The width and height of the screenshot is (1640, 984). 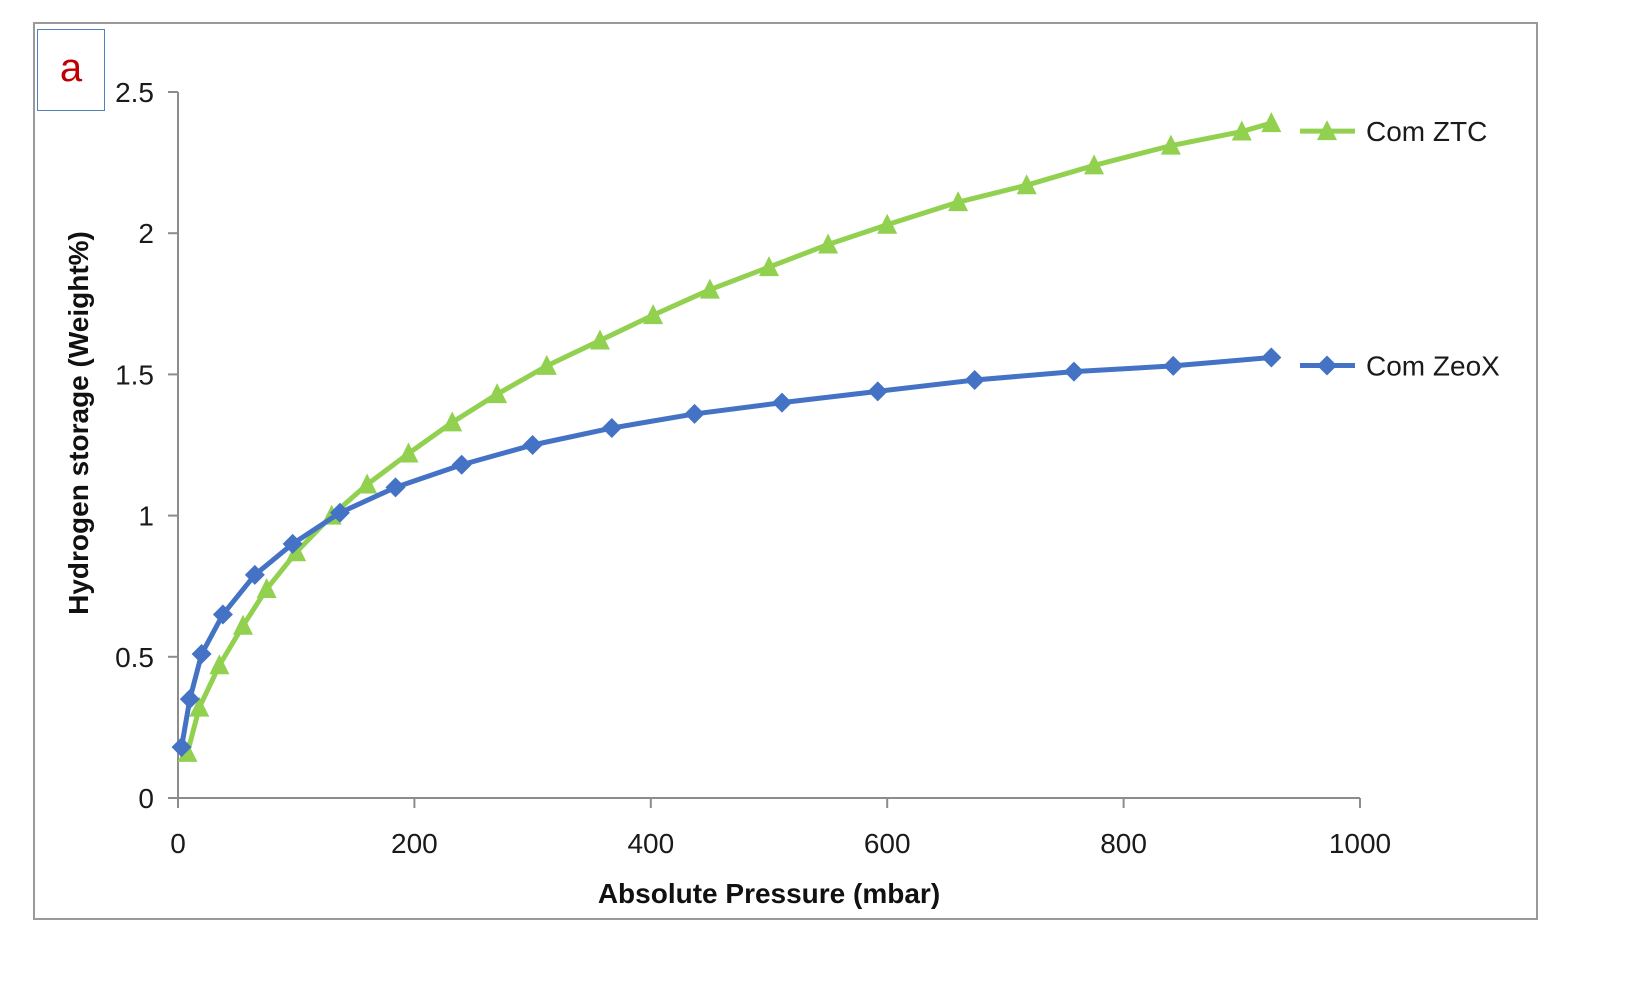 I want to click on x-tick-label: 600, so click(x=887, y=843).